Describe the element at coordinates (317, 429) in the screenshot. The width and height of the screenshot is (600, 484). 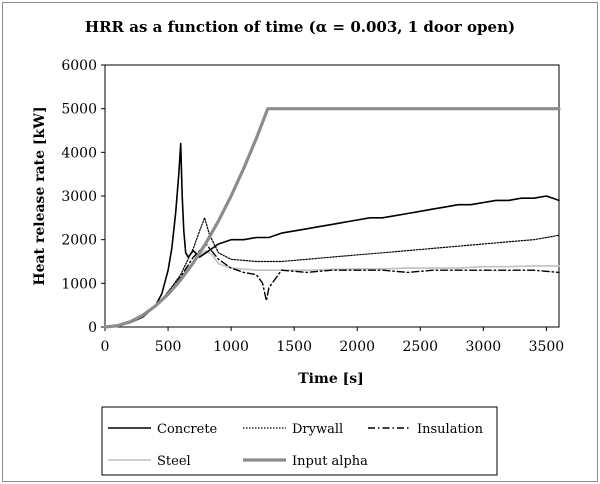
I see `legend-label: Drywall` at that location.